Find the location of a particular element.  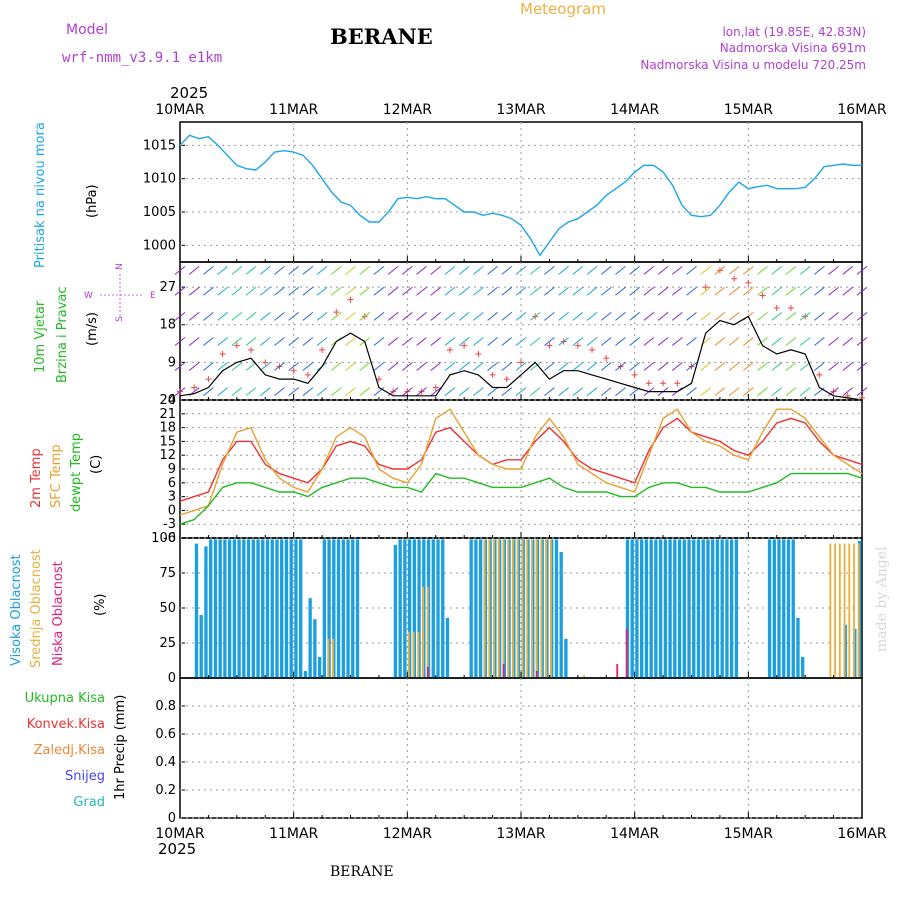

model-label: Model is located at coordinates (87, 30).